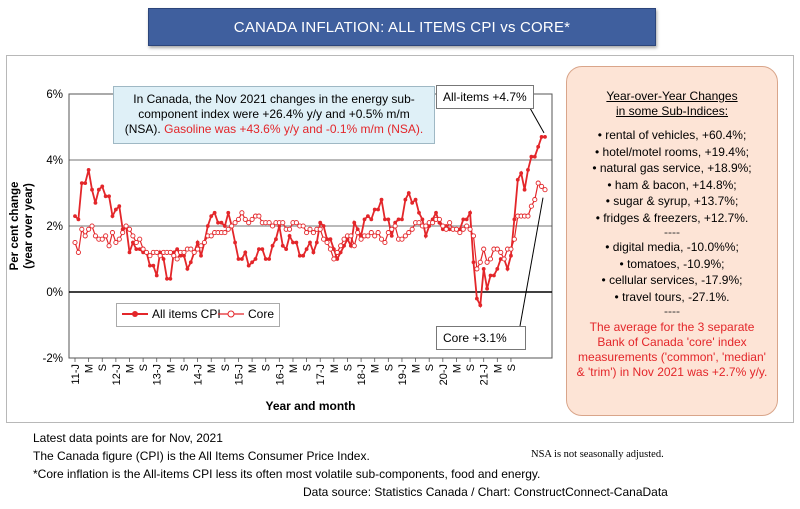  Describe the element at coordinates (245, 314) in the screenshot. I see `legend-item-core: Core` at that location.